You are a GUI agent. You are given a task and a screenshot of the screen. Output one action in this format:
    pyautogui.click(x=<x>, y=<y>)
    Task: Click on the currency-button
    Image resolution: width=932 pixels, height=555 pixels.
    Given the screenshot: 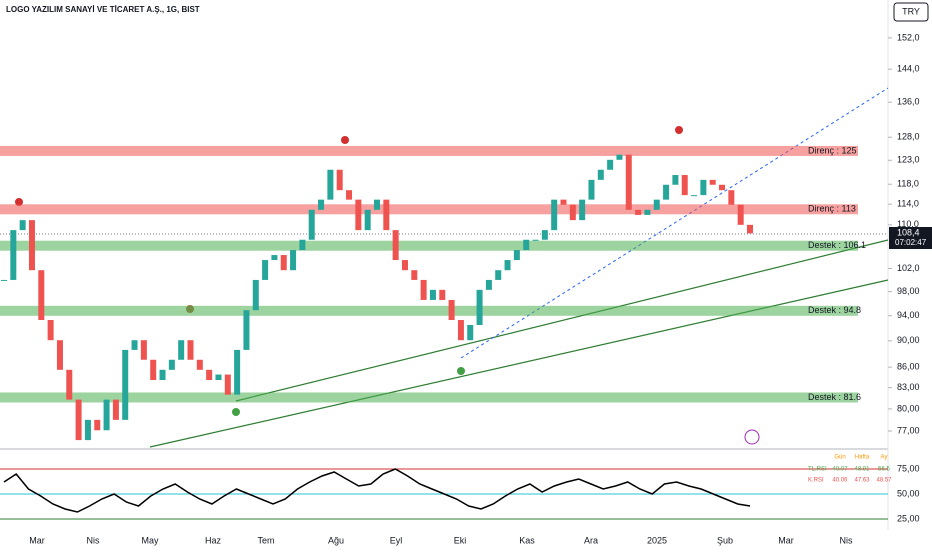 What is the action you would take?
    pyautogui.click(x=911, y=12)
    